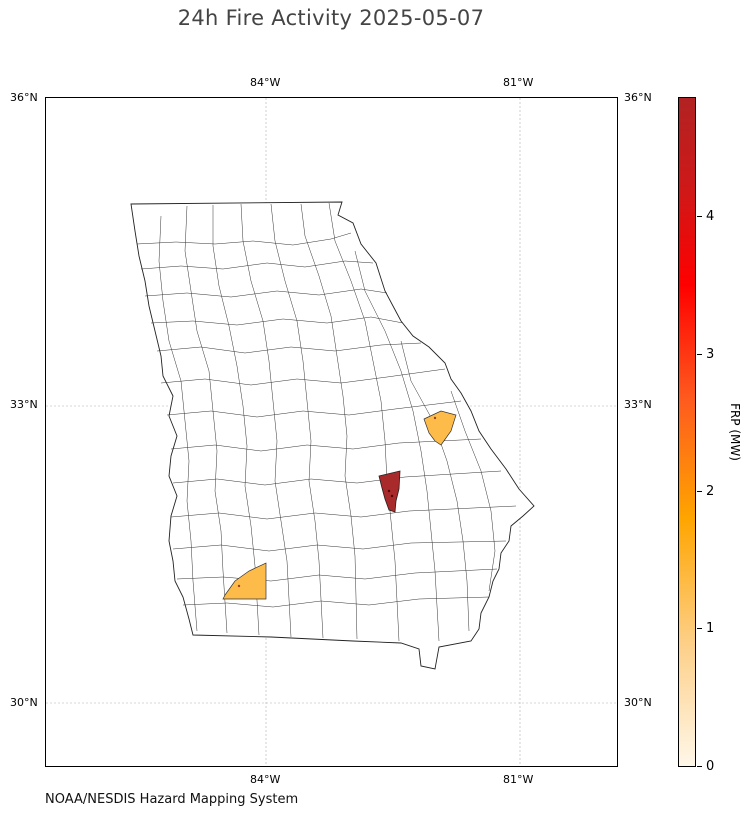  I want to click on colorbar-title: FRP (MW), so click(735, 432).